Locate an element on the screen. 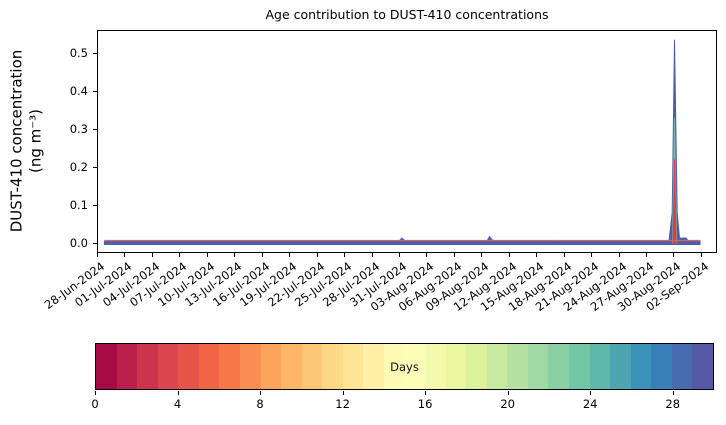  series-young-dust is located at coordinates (674, 201).